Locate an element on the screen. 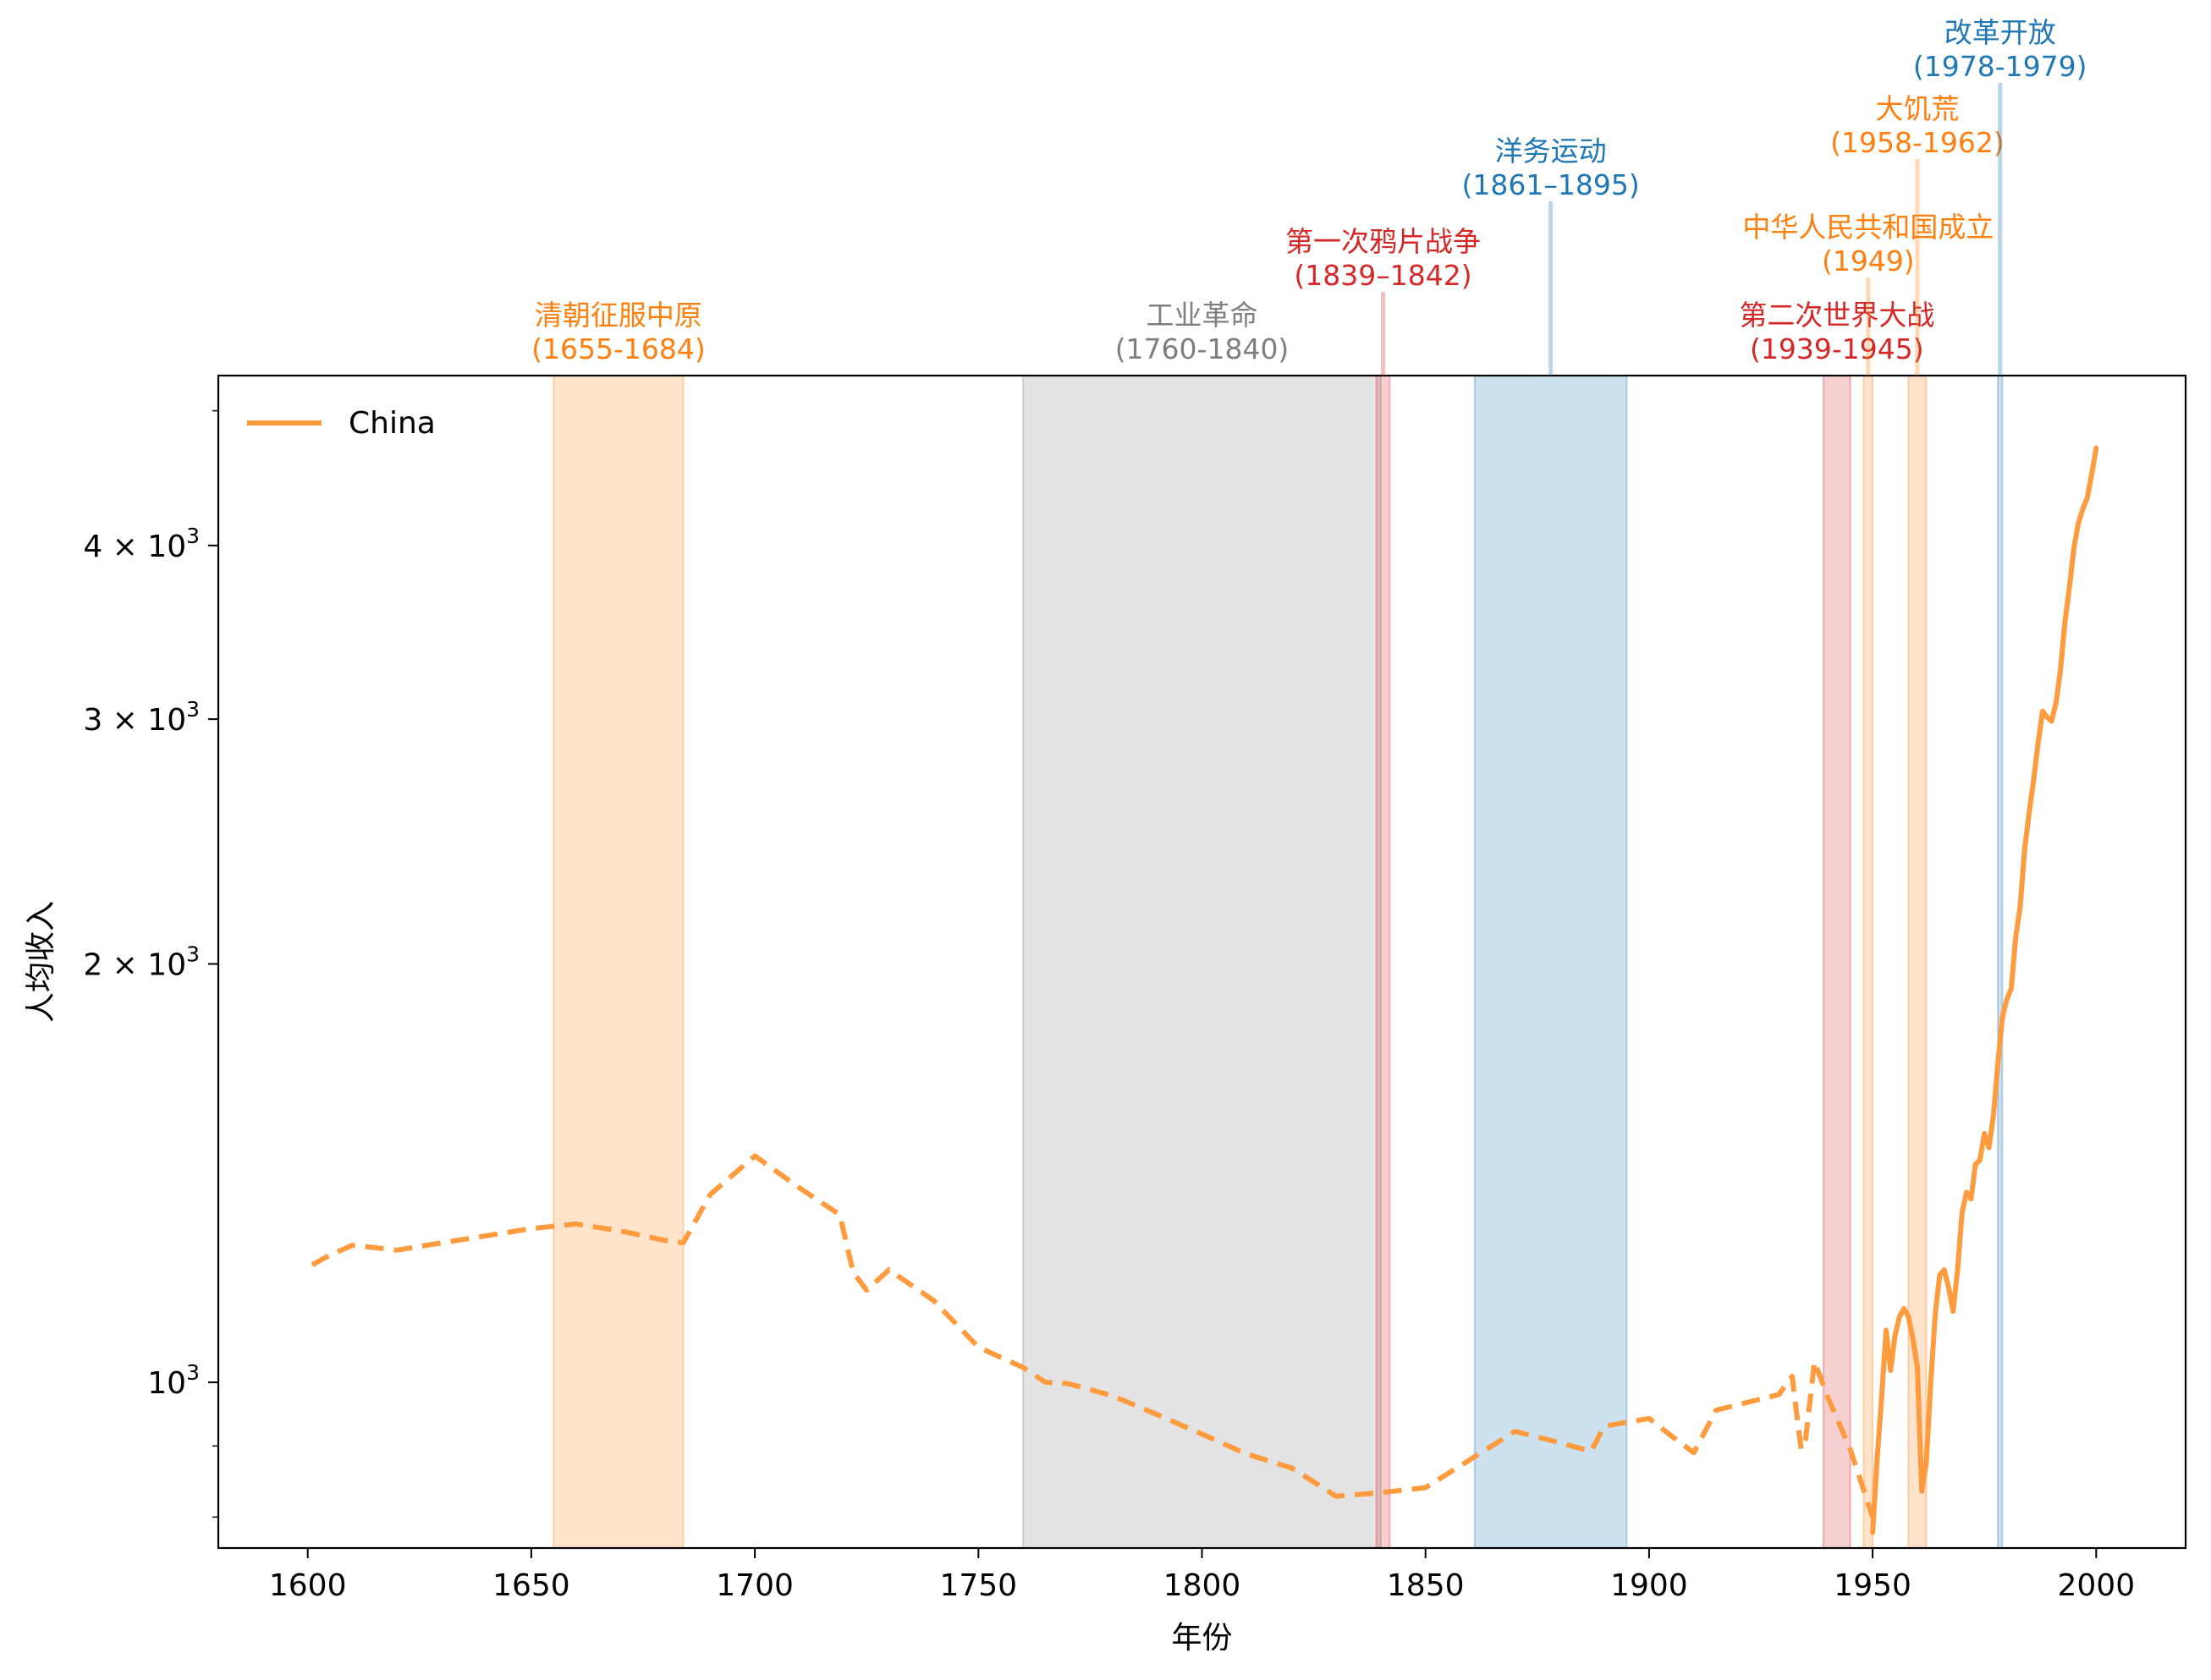 This screenshot has width=2211, height=1680. x-tick-label: 1750 is located at coordinates (978, 1585).